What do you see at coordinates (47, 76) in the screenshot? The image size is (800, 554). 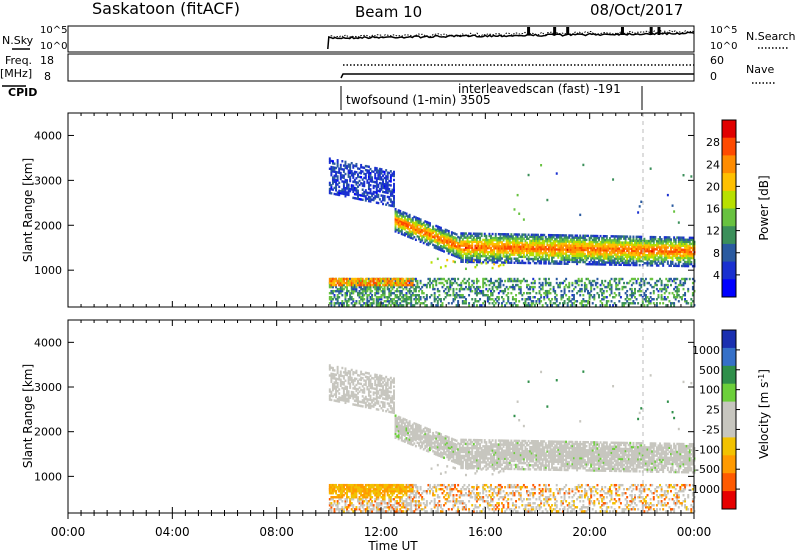 I see `freq-tick-low: 8` at bounding box center [47, 76].